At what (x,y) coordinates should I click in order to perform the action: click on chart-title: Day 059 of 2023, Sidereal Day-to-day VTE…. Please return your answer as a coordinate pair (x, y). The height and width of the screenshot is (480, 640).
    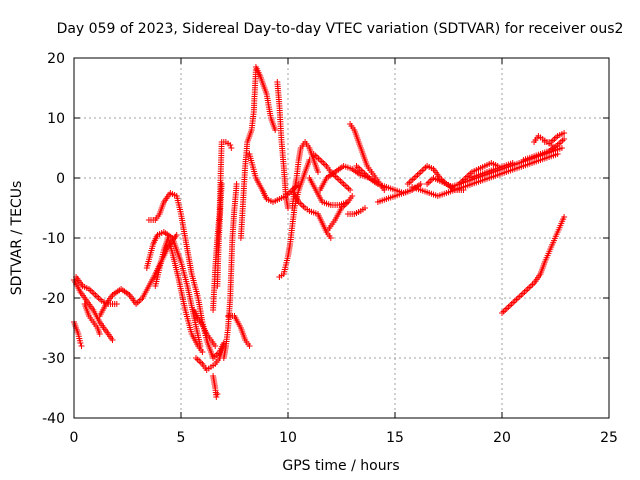
    Looking at the image, I should click on (340, 29).